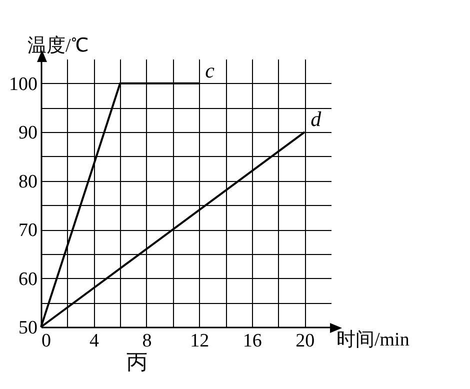 Image resolution: width=470 pixels, height=389 pixels. I want to click on text: 丙, so click(137, 362).